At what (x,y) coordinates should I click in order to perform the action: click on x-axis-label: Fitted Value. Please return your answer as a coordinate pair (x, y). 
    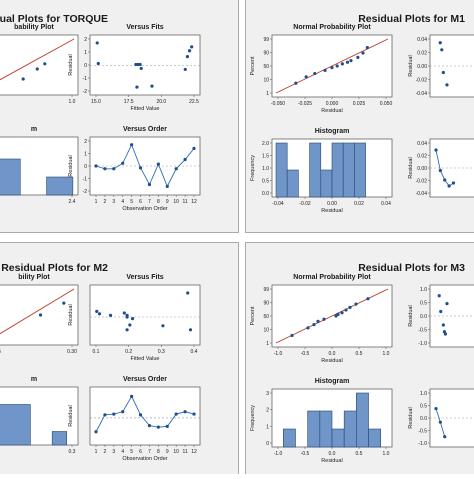
    Looking at the image, I should click on (145, 109).